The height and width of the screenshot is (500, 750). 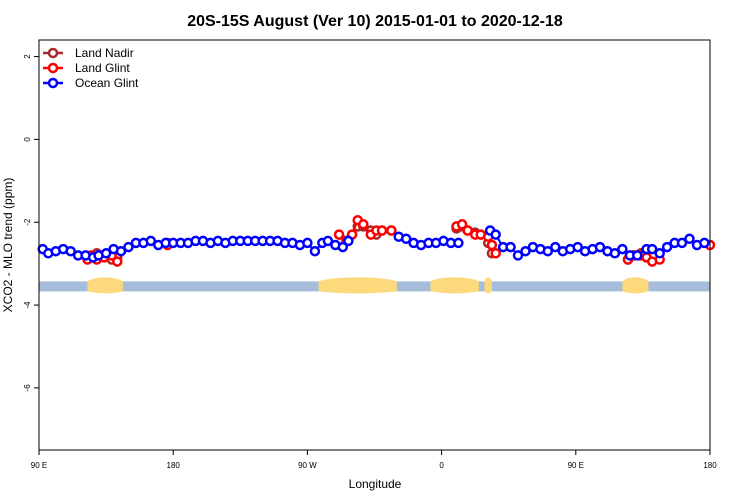 I want to click on y-tick-label: -2, so click(x=27, y=222).